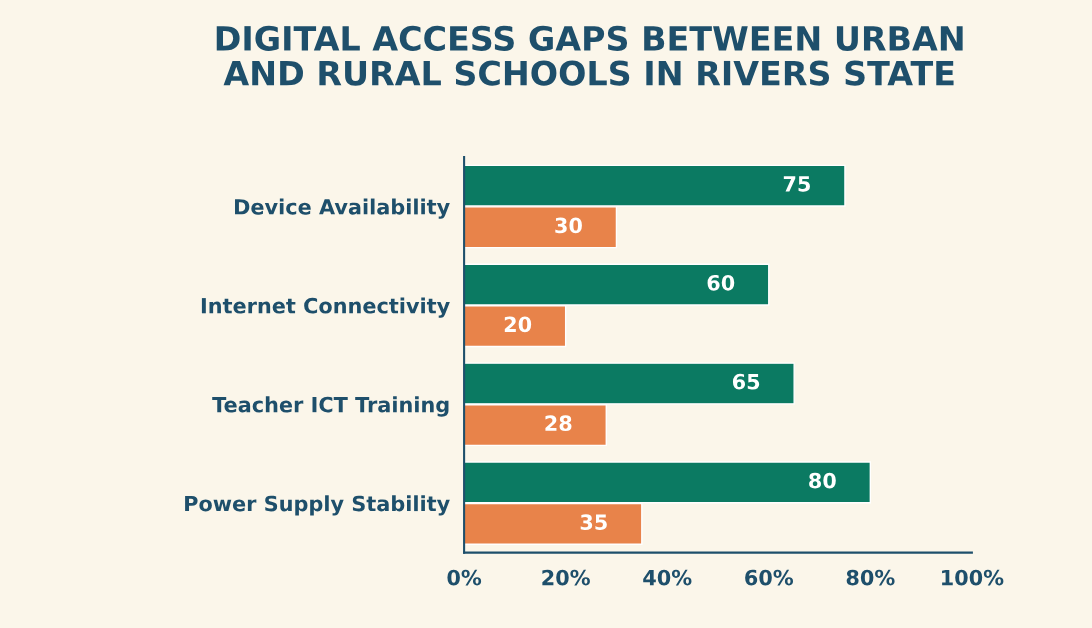  I want to click on y-tick-label: Internet Connectivity, so click(325, 307).